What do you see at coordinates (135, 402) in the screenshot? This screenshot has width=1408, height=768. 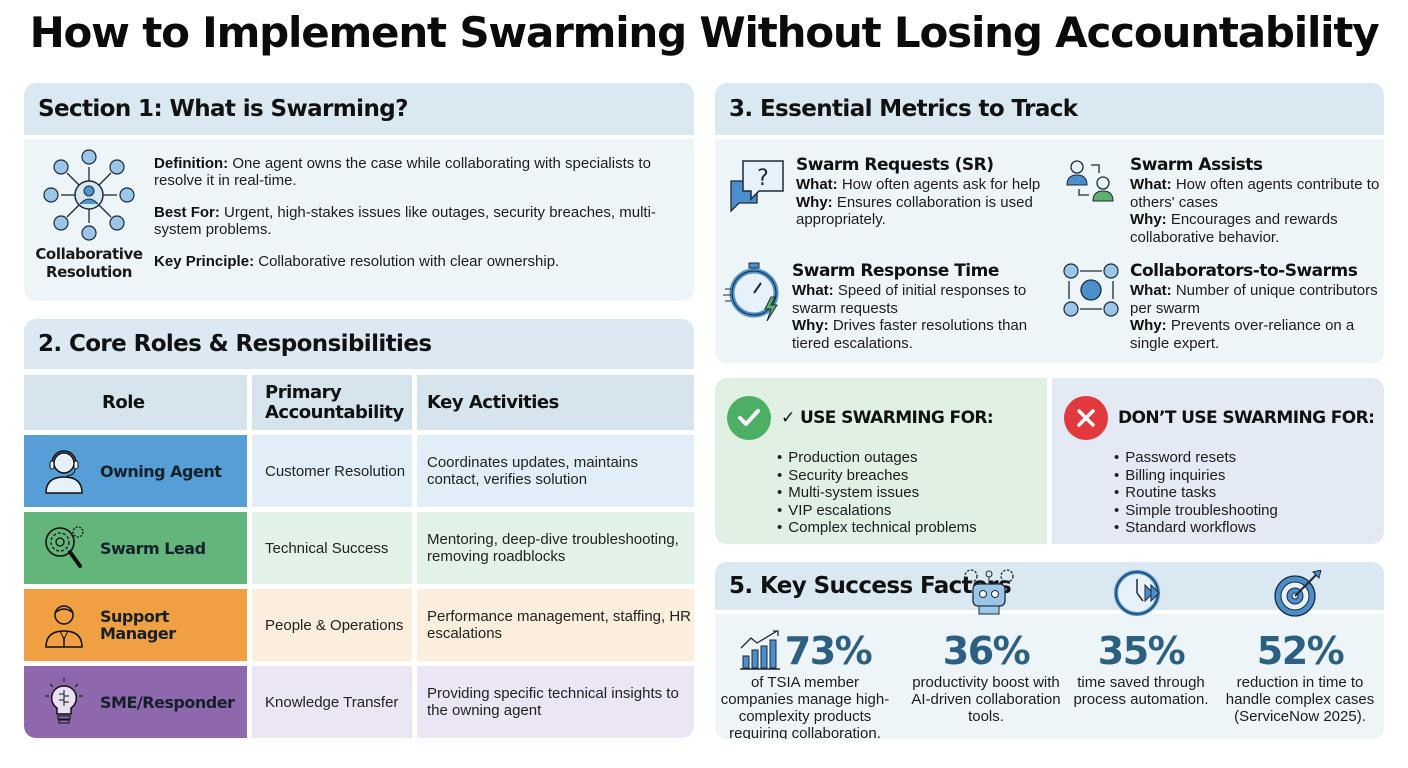 I see `column-header: Role` at bounding box center [135, 402].